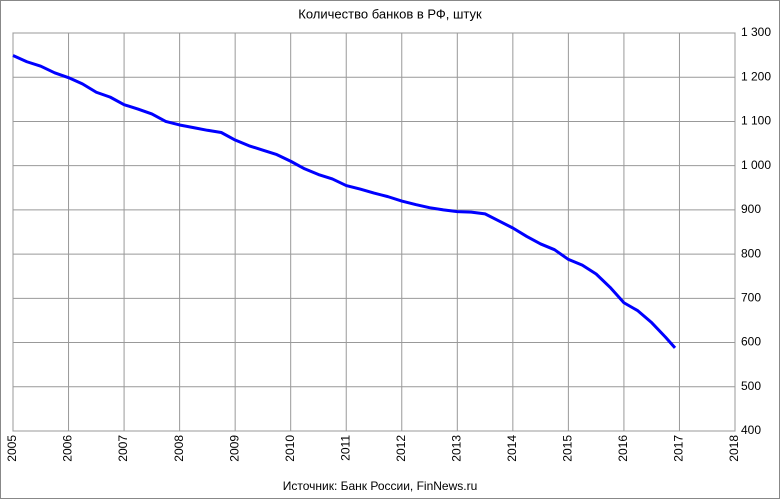 This screenshot has width=780, height=499. I want to click on x-tick-label: 2012, so click(401, 448).